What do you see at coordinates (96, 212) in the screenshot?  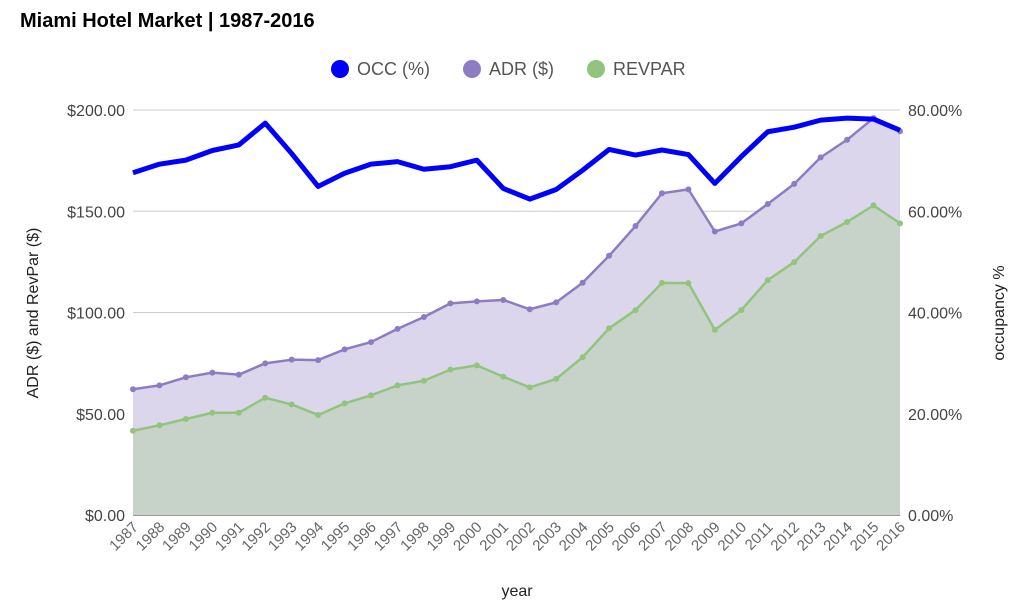 I see `left-tick-label: $150.00` at bounding box center [96, 212].